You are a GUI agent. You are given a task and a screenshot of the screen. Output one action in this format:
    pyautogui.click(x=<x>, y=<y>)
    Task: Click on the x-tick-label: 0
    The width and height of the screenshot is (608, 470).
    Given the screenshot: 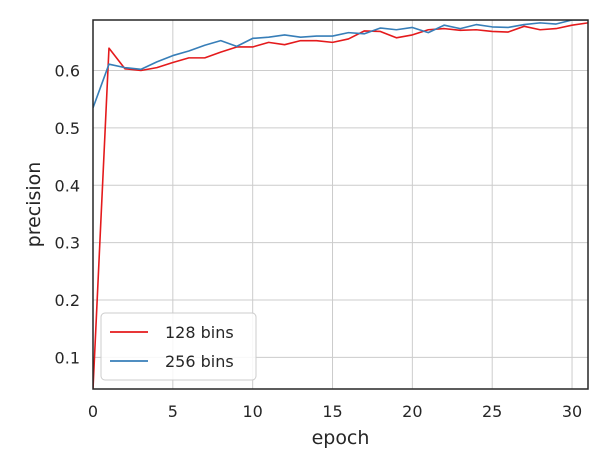 What is the action you would take?
    pyautogui.click(x=93, y=411)
    